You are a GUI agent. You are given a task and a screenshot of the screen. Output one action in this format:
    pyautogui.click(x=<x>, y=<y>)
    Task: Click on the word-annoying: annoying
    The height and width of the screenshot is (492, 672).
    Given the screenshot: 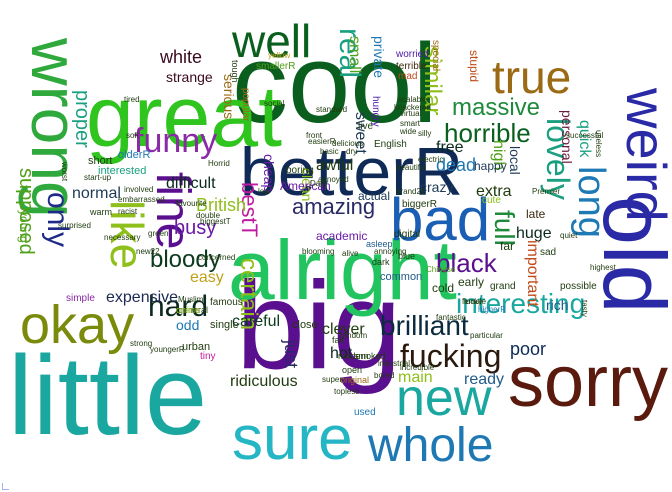 What is the action you would take?
    pyautogui.click(x=390, y=251)
    